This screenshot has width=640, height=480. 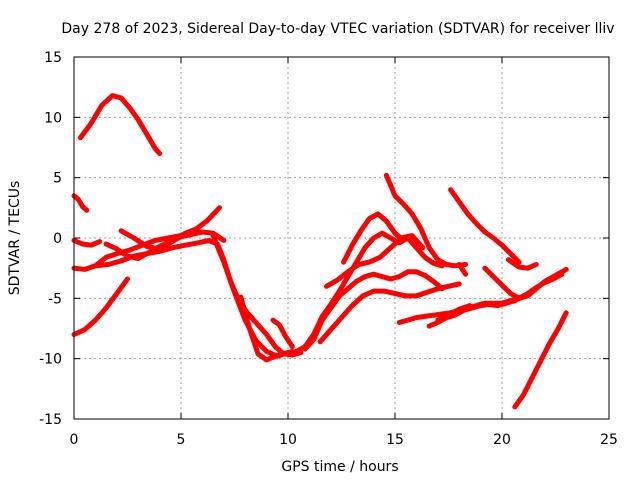 I want to click on y-tick-label: -15, so click(x=50, y=420).